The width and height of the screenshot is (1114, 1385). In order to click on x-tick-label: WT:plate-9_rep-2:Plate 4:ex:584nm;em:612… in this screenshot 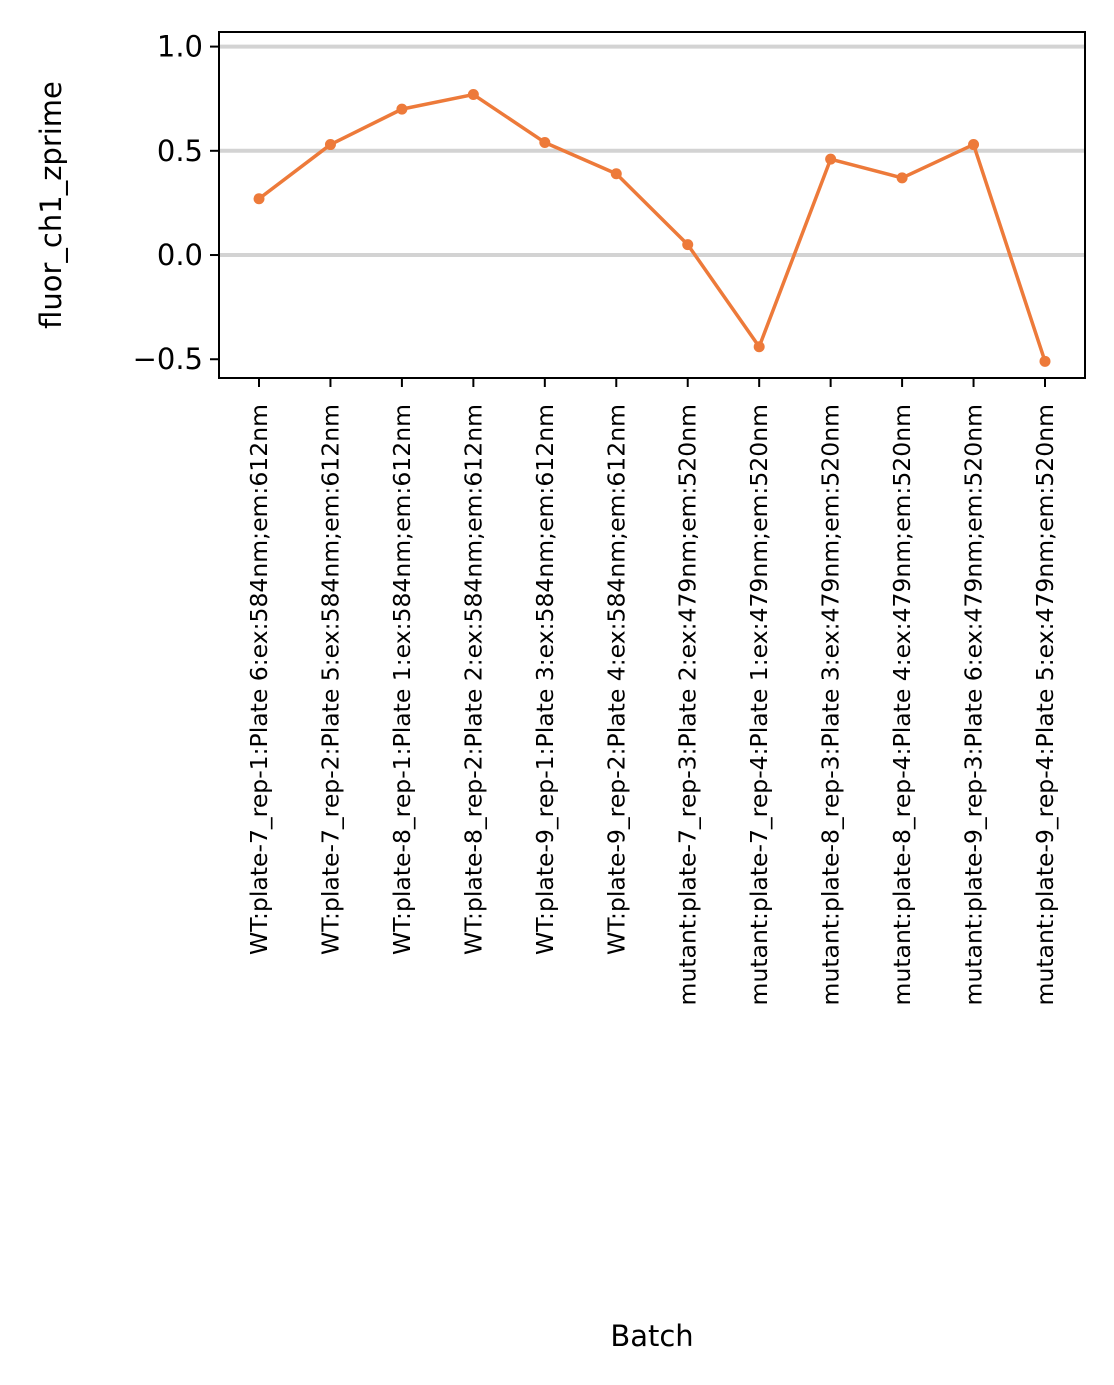, I will do `click(616, 679)`.